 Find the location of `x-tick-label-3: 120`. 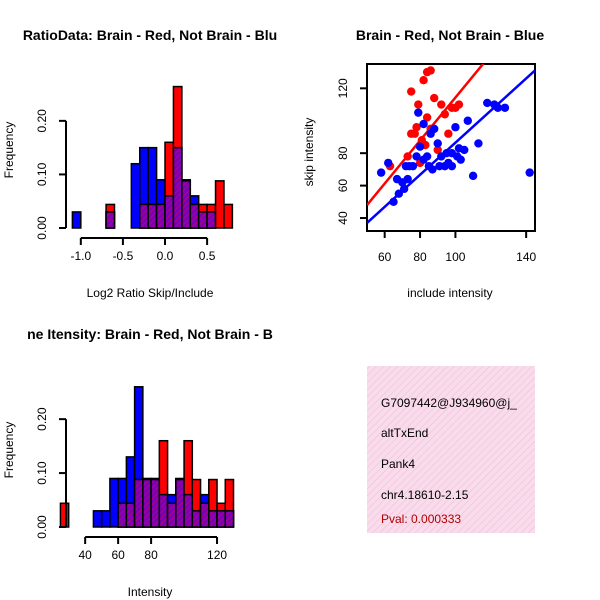

x-tick-label-3: 120 is located at coordinates (217, 555).